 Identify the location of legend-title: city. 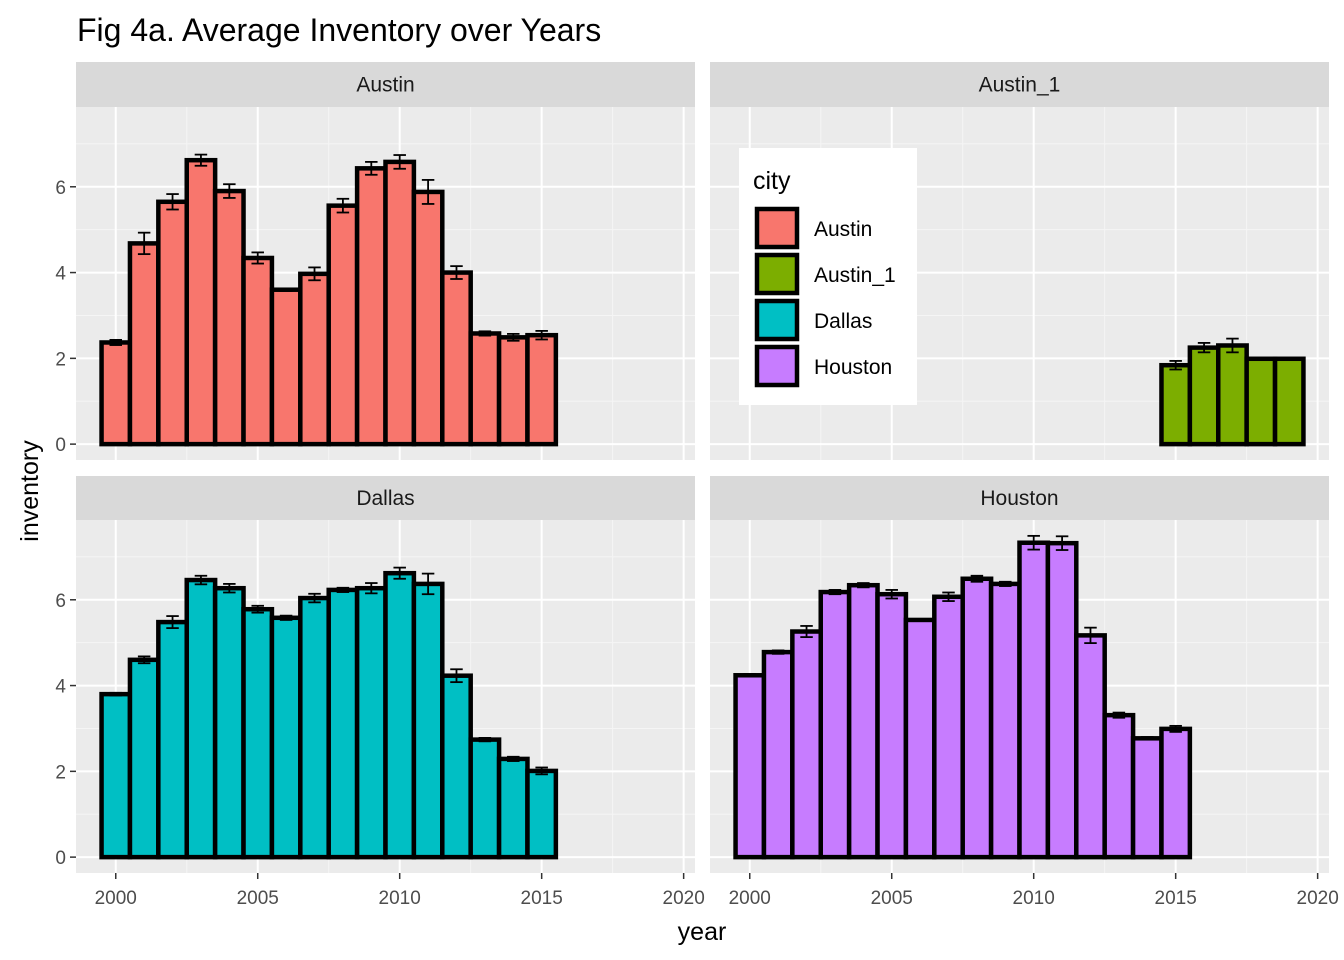
(772, 181).